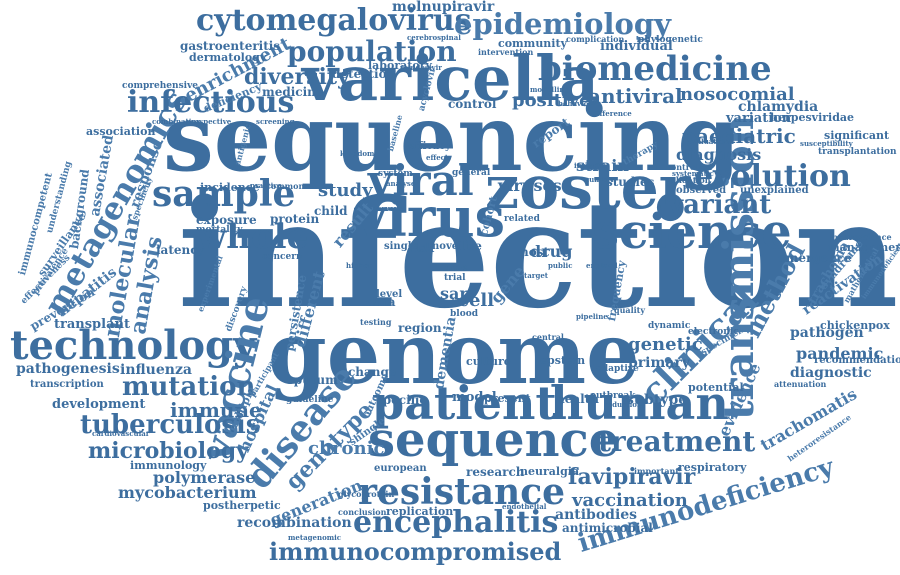 The image size is (900, 575). I want to click on word-science: science, so click(692, 232).